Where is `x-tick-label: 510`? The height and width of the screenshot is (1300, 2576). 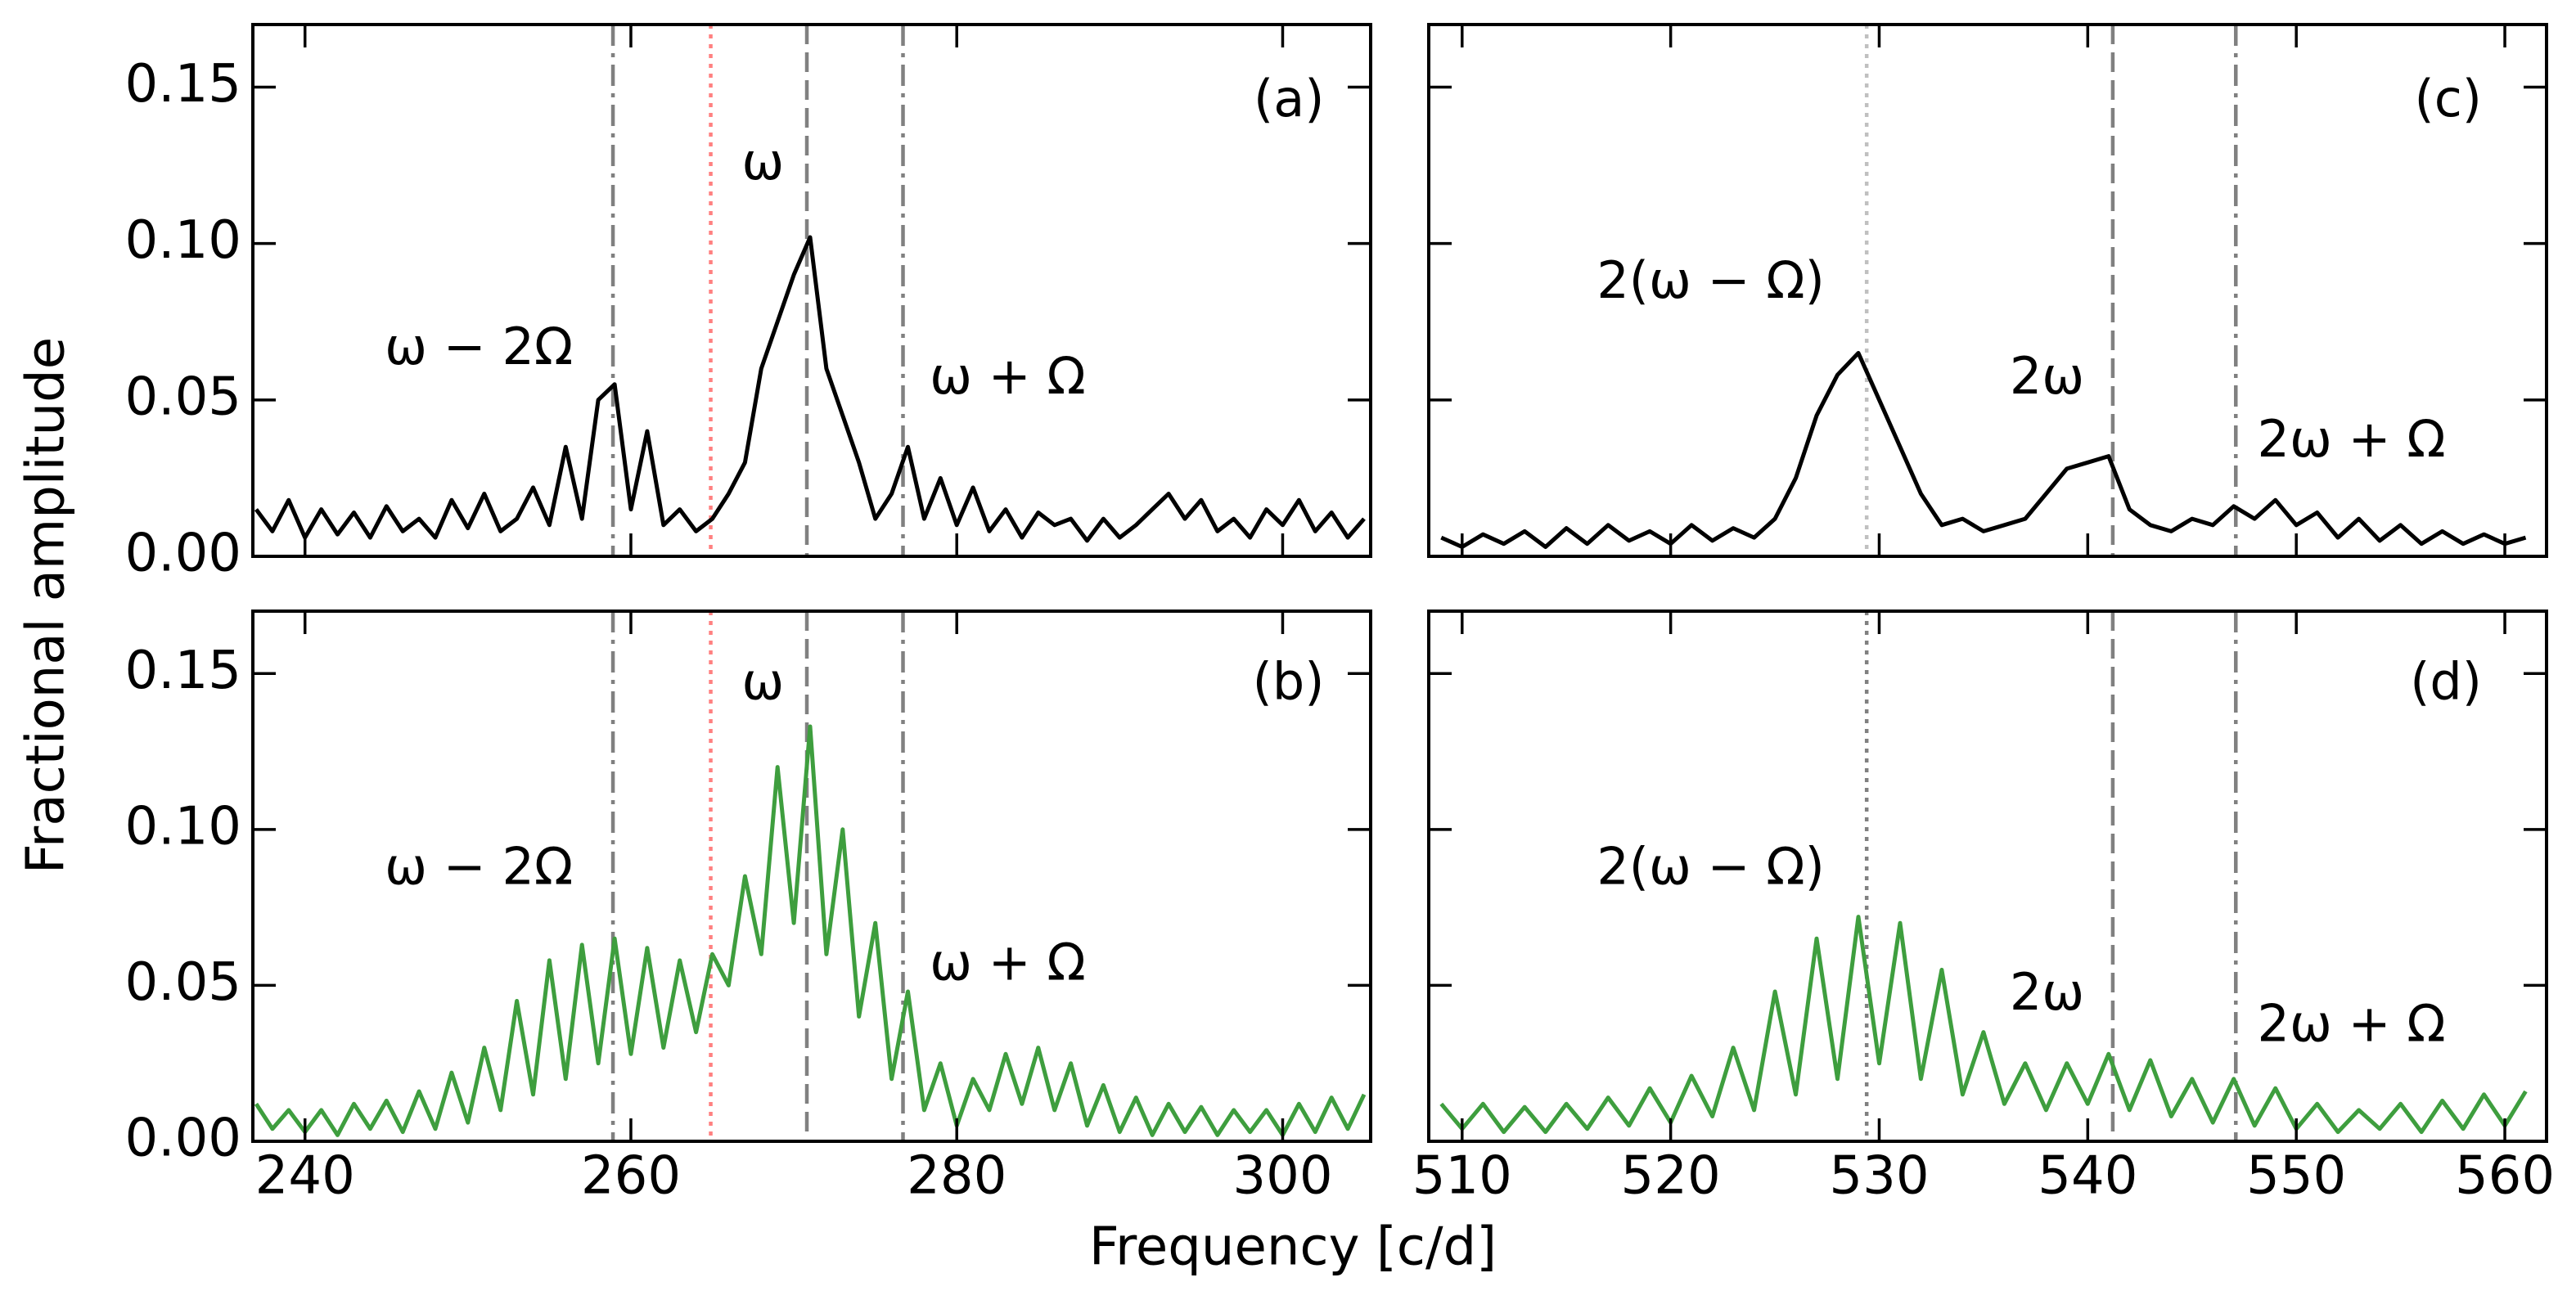 x-tick-label: 510 is located at coordinates (1462, 1176).